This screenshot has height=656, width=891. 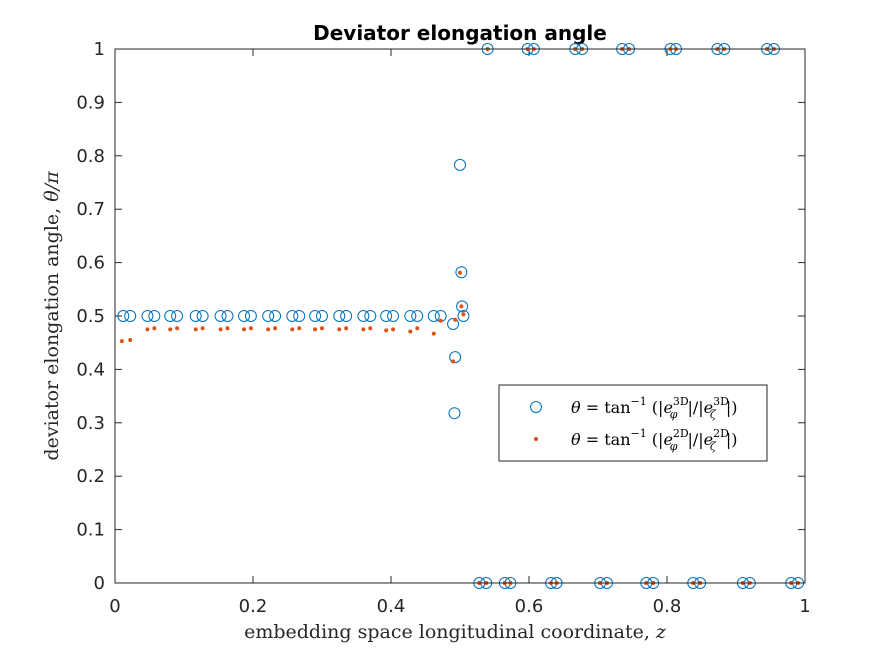 What do you see at coordinates (536, 439) in the screenshot?
I see `legend-marker-2d` at bounding box center [536, 439].